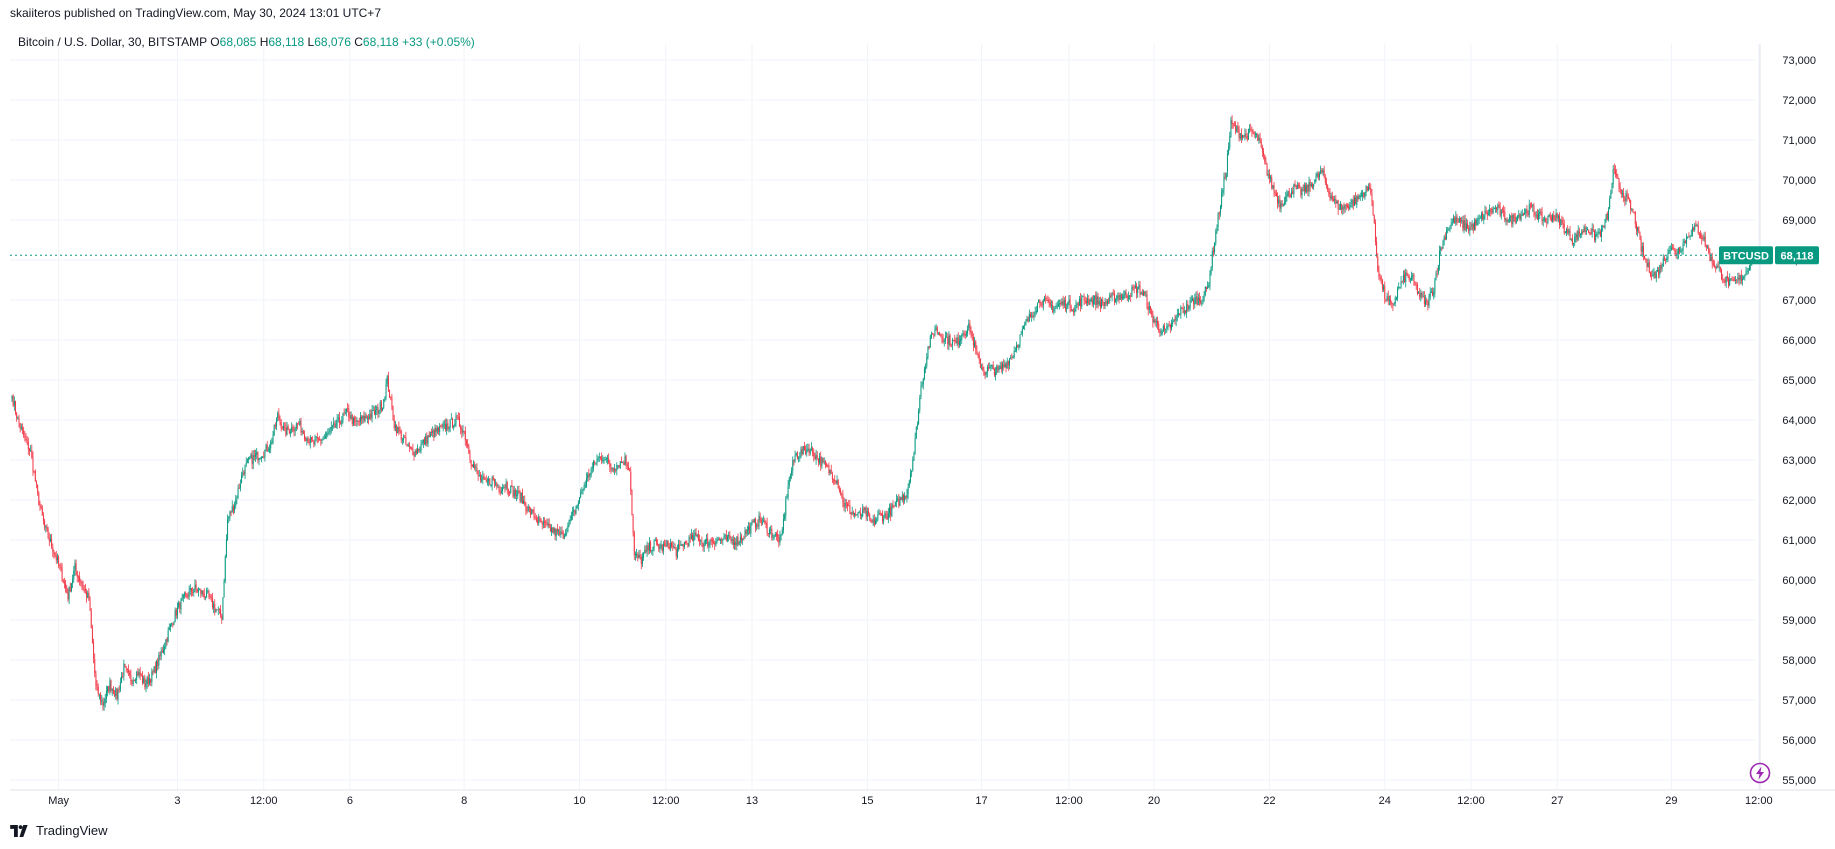  Describe the element at coordinates (1799, 301) in the screenshot. I see `y-tick-label: 67,000` at that location.